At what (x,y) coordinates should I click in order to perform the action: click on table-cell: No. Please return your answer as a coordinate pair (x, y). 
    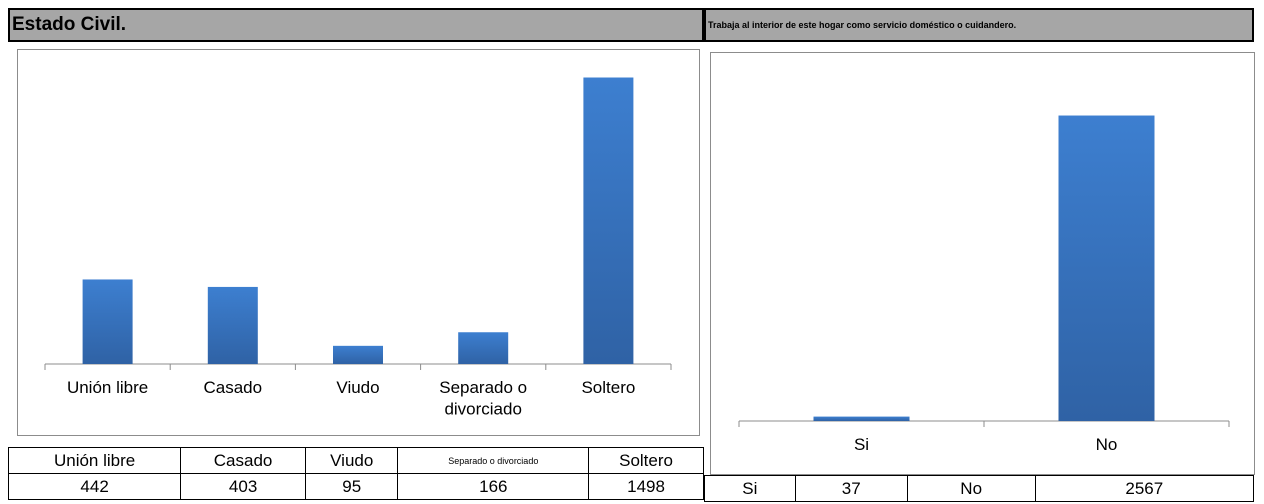
    Looking at the image, I should click on (971, 488).